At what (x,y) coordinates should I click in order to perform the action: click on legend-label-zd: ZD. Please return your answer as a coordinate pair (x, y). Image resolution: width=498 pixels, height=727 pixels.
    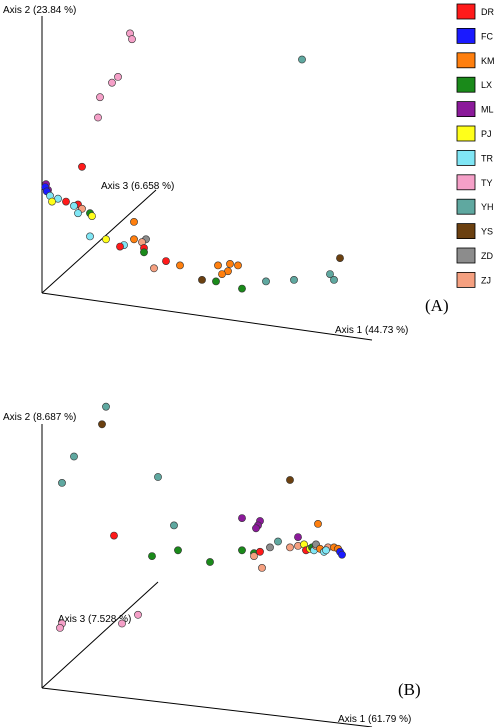
    Looking at the image, I should click on (487, 256).